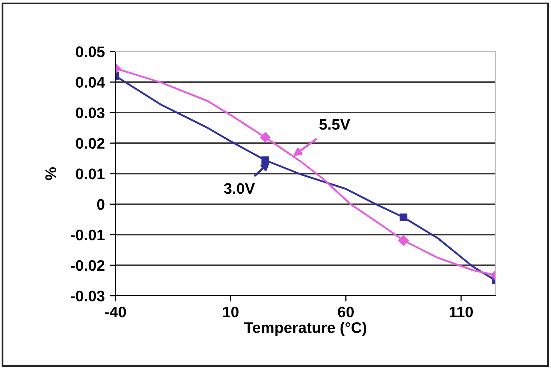 The height and width of the screenshot is (370, 551). What do you see at coordinates (305, 329) in the screenshot?
I see `x-axis-title: Temperature (°C)` at bounding box center [305, 329].